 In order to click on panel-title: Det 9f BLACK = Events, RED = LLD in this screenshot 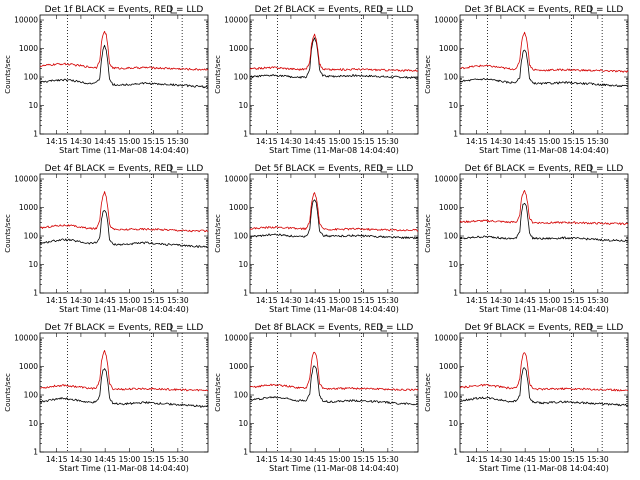, I will do `click(544, 328)`.